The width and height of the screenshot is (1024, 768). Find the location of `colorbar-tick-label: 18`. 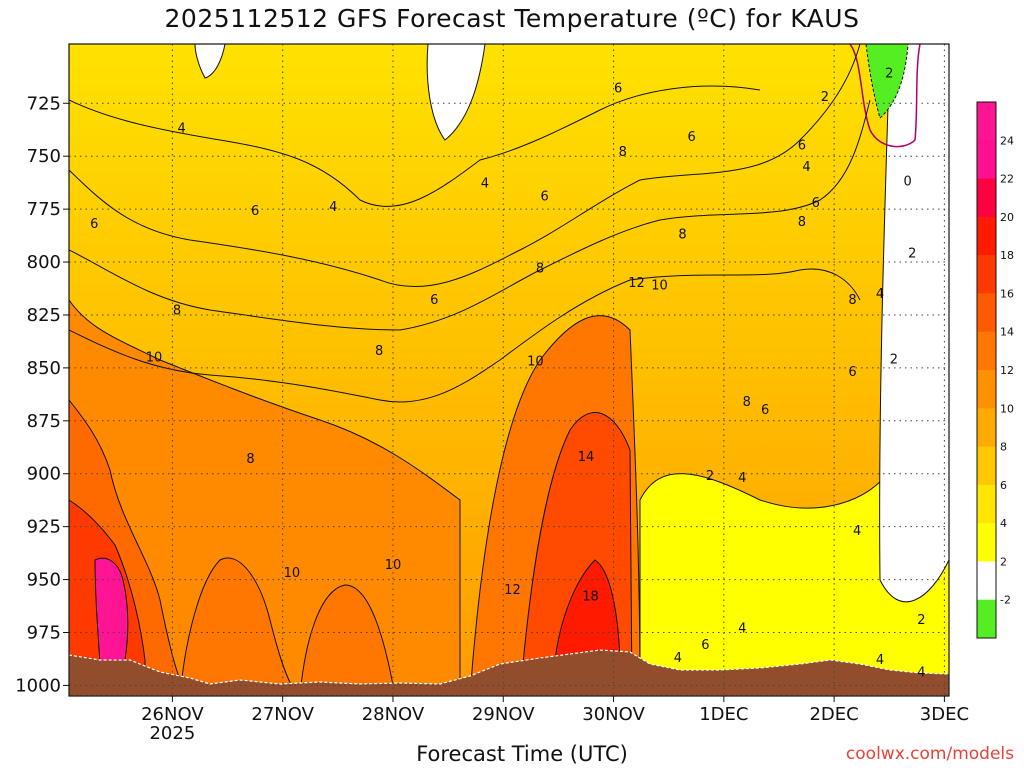

colorbar-tick-label: 18 is located at coordinates (1007, 255).